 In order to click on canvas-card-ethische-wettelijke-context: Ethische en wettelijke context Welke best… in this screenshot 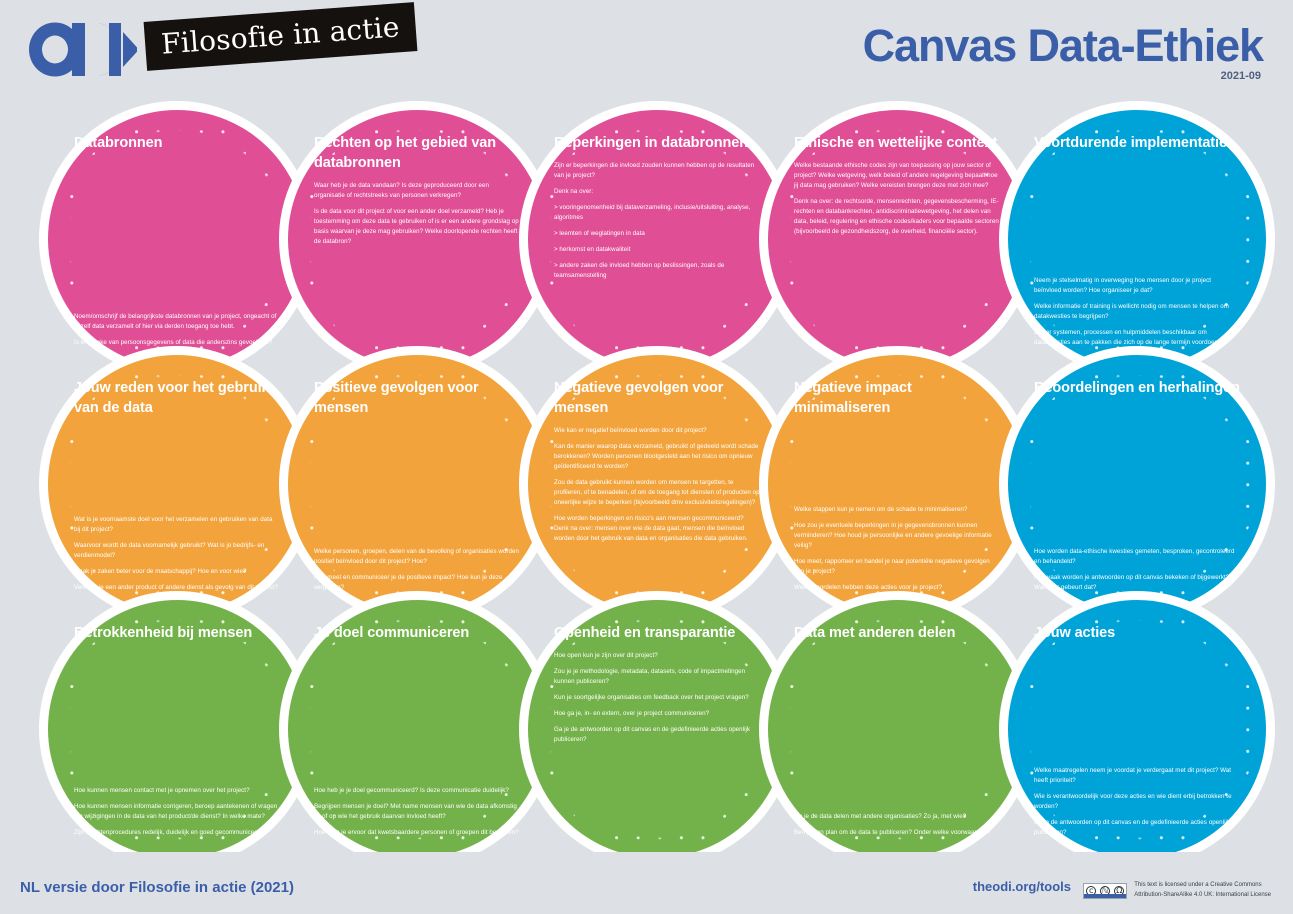, I will do `click(897, 239)`.